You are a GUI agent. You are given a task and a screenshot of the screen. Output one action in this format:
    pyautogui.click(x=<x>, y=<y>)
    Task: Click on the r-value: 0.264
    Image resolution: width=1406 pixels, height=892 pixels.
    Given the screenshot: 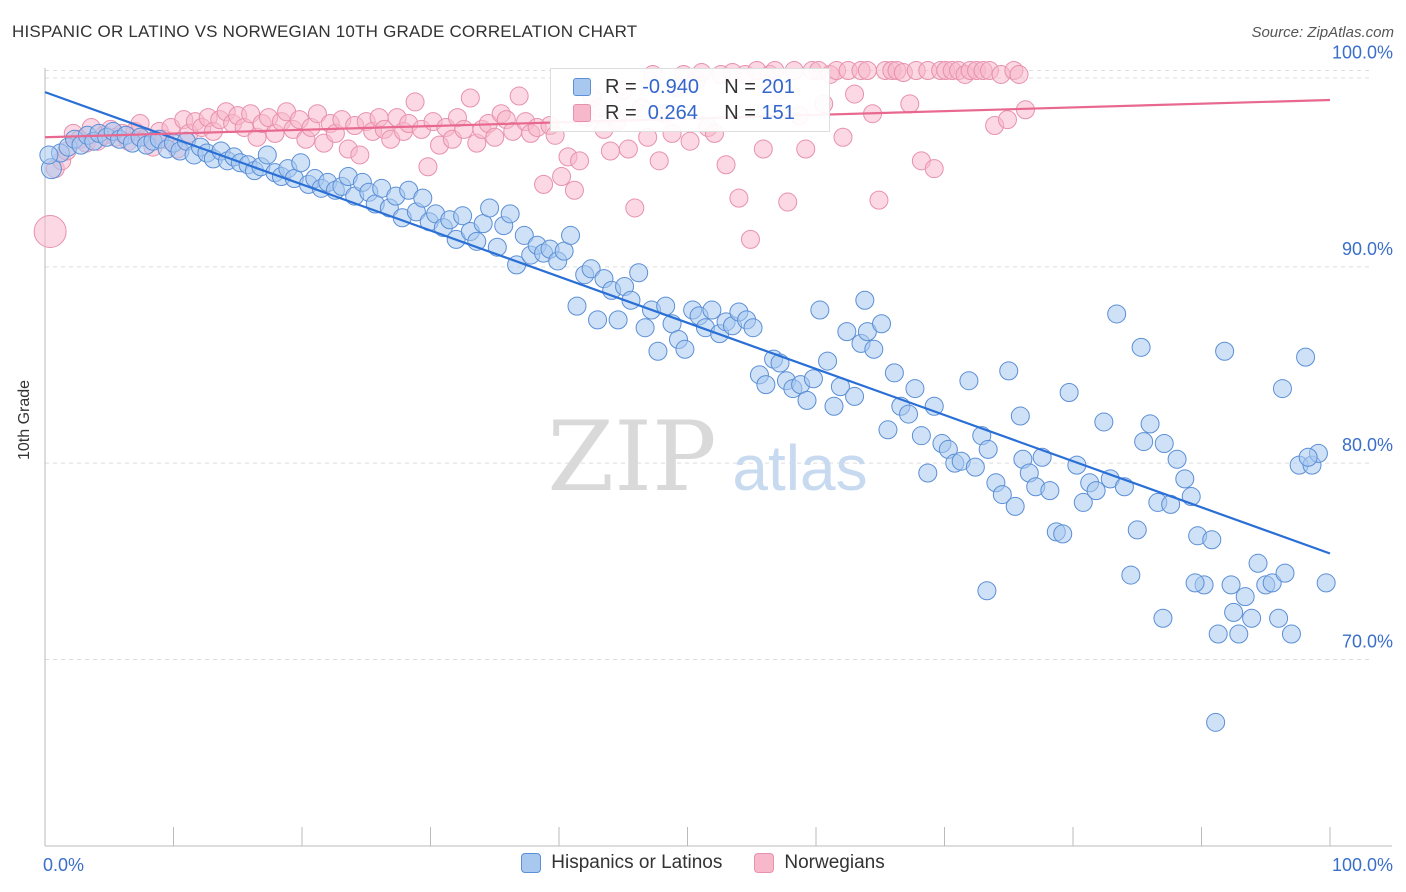 What is the action you would take?
    pyautogui.click(x=670, y=112)
    